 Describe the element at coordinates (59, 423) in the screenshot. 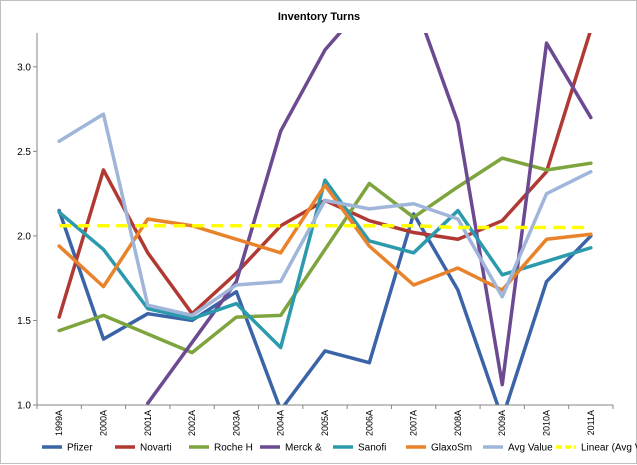

I see `x-tick-label: 1999A` at that location.